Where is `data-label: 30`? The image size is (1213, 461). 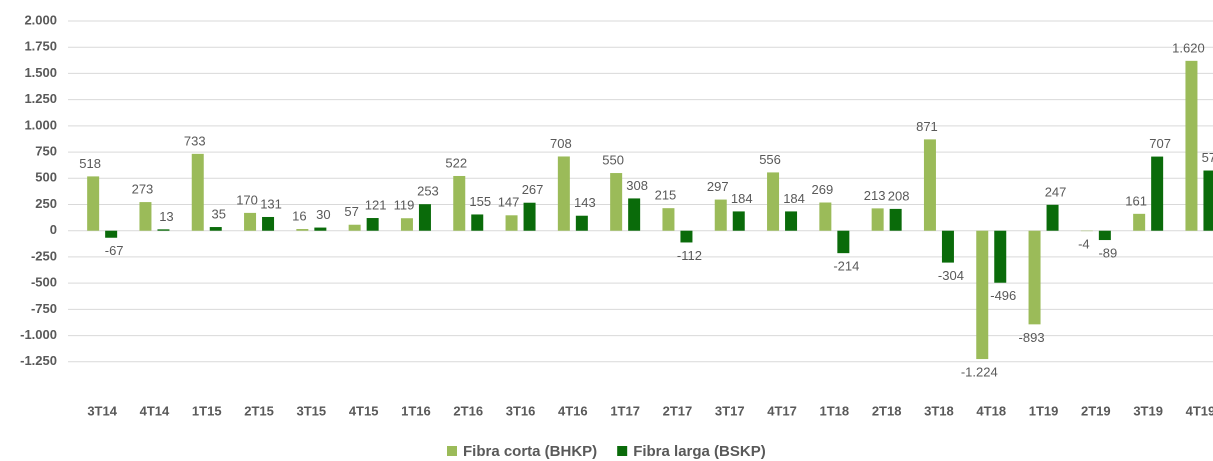 data-label: 30 is located at coordinates (323, 214).